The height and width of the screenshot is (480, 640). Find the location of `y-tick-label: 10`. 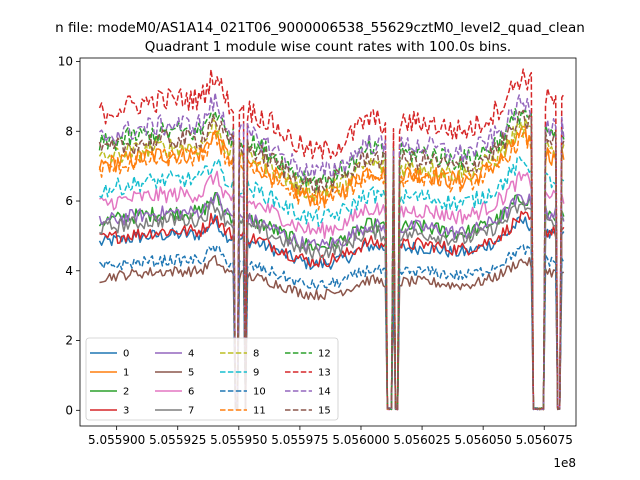

y-tick-label: 10 is located at coordinates (65, 61).